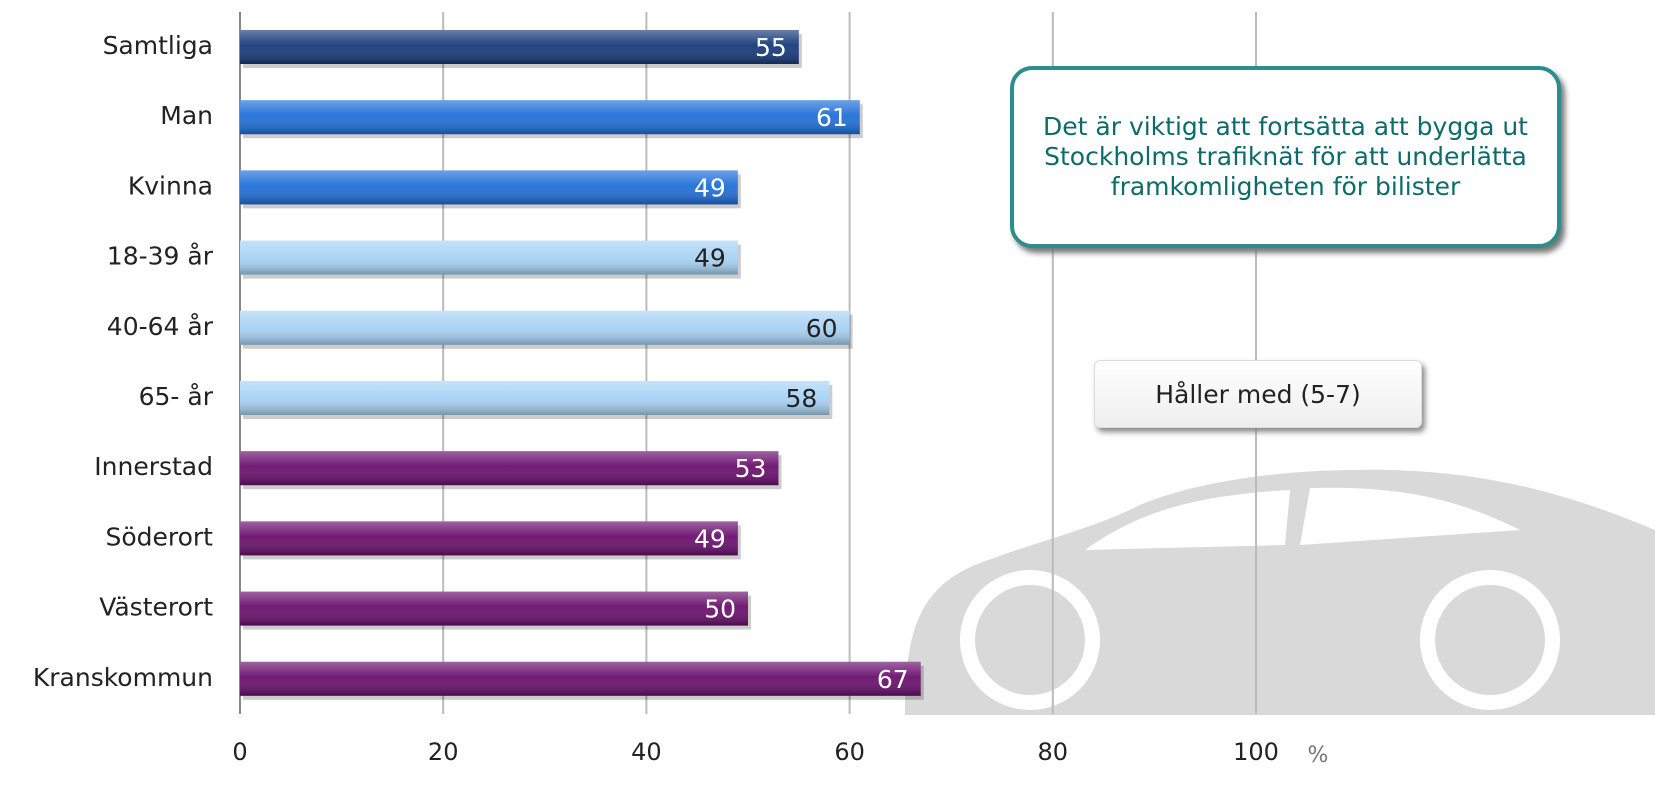  What do you see at coordinates (801, 398) in the screenshot?
I see `value-label: 58` at bounding box center [801, 398].